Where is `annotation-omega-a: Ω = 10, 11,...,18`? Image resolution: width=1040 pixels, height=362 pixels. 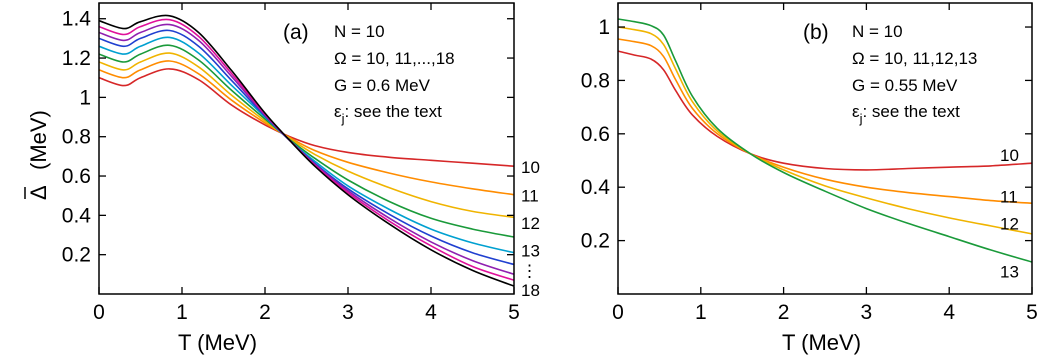
annotation-omega-a: Ω = 10, 11,...,18 is located at coordinates (394, 58).